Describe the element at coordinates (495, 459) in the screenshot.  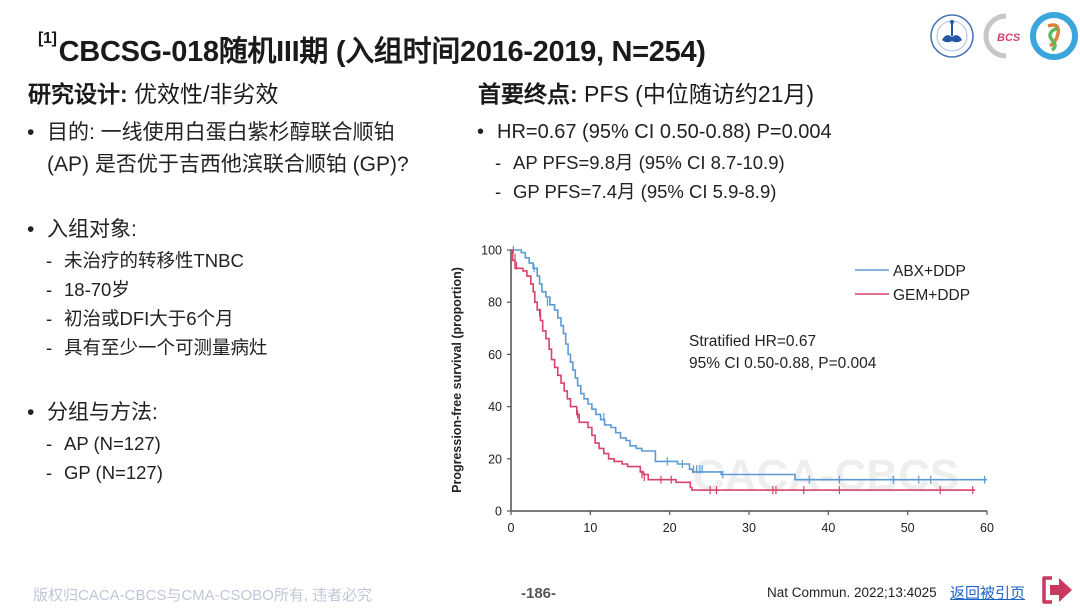
I see `y-tick-label: 20` at that location.